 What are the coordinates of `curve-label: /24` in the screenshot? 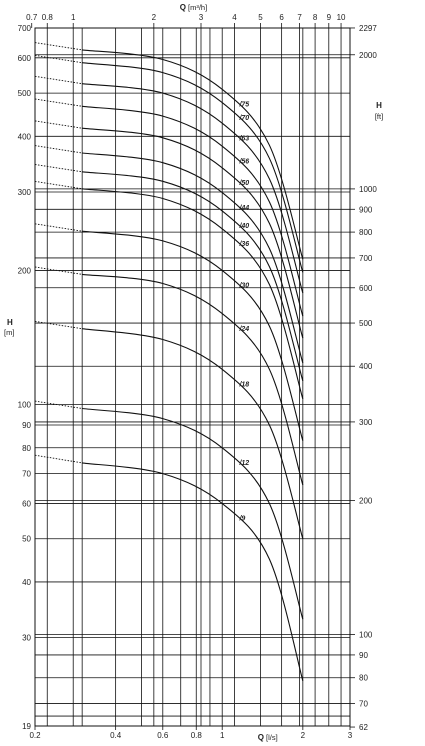 It's located at (243, 329).